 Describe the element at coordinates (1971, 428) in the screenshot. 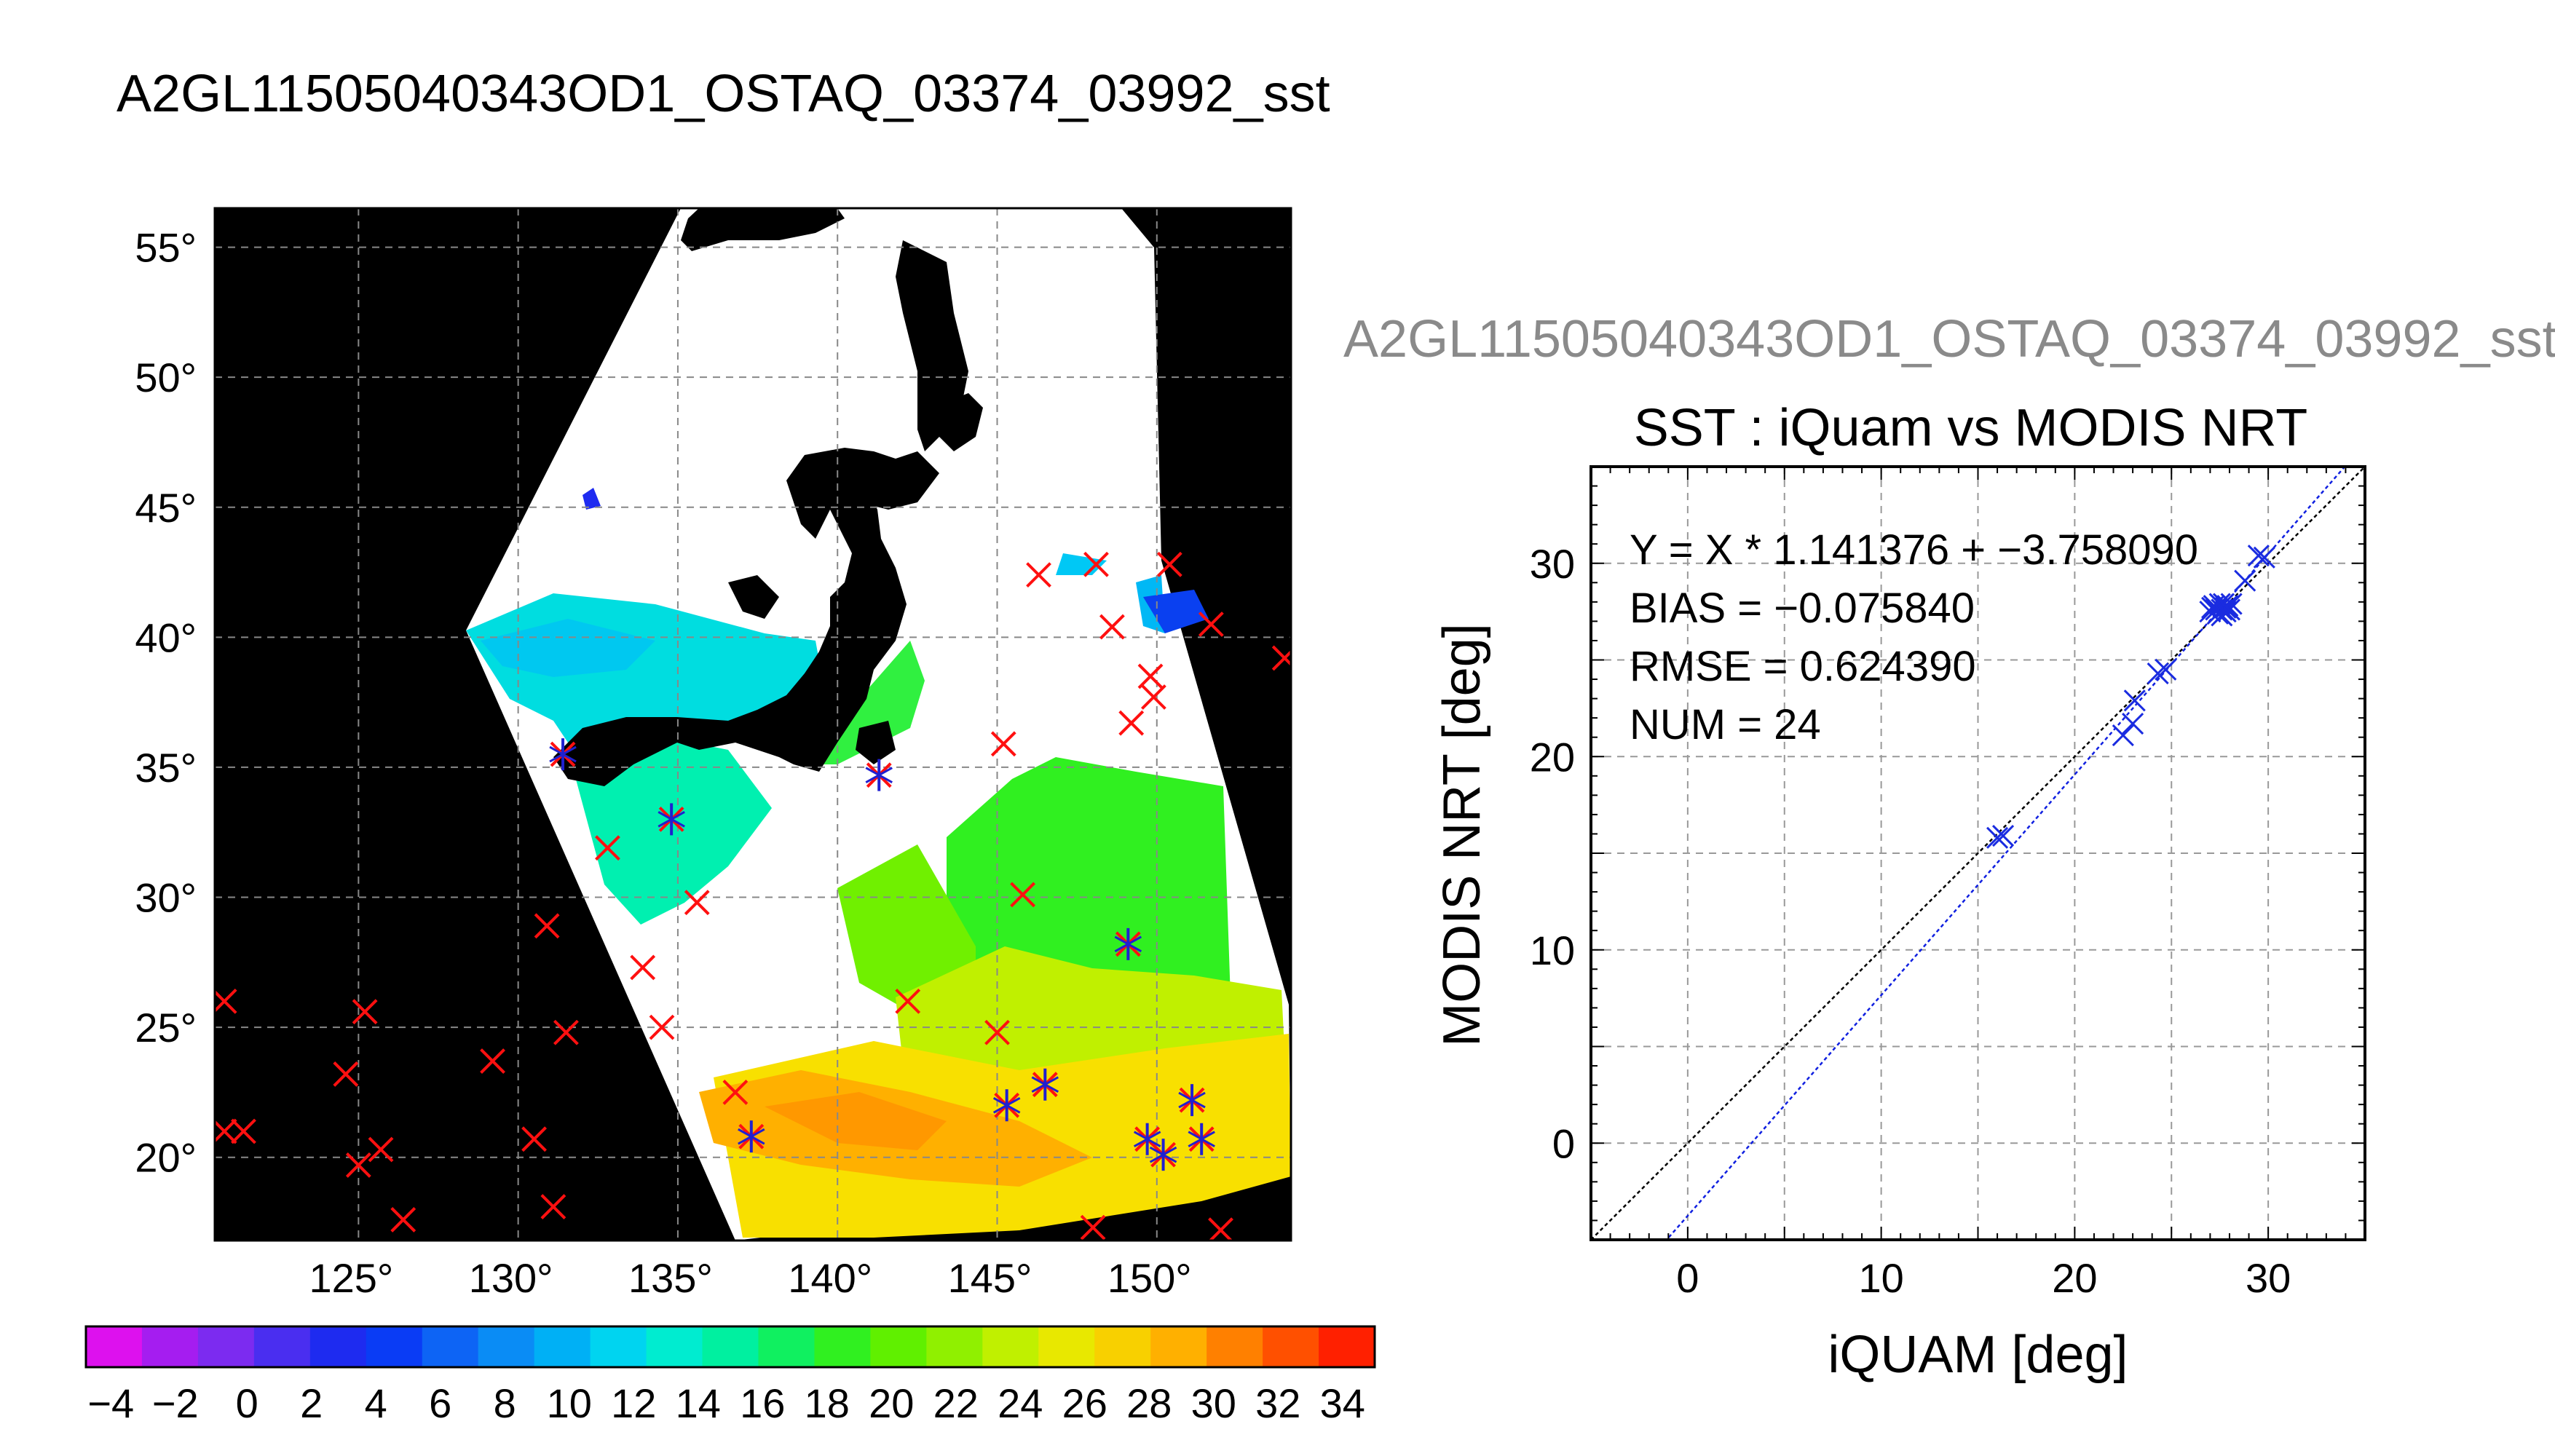

I see `scatter-title: SST : iQuam vs MODIS NRT` at that location.